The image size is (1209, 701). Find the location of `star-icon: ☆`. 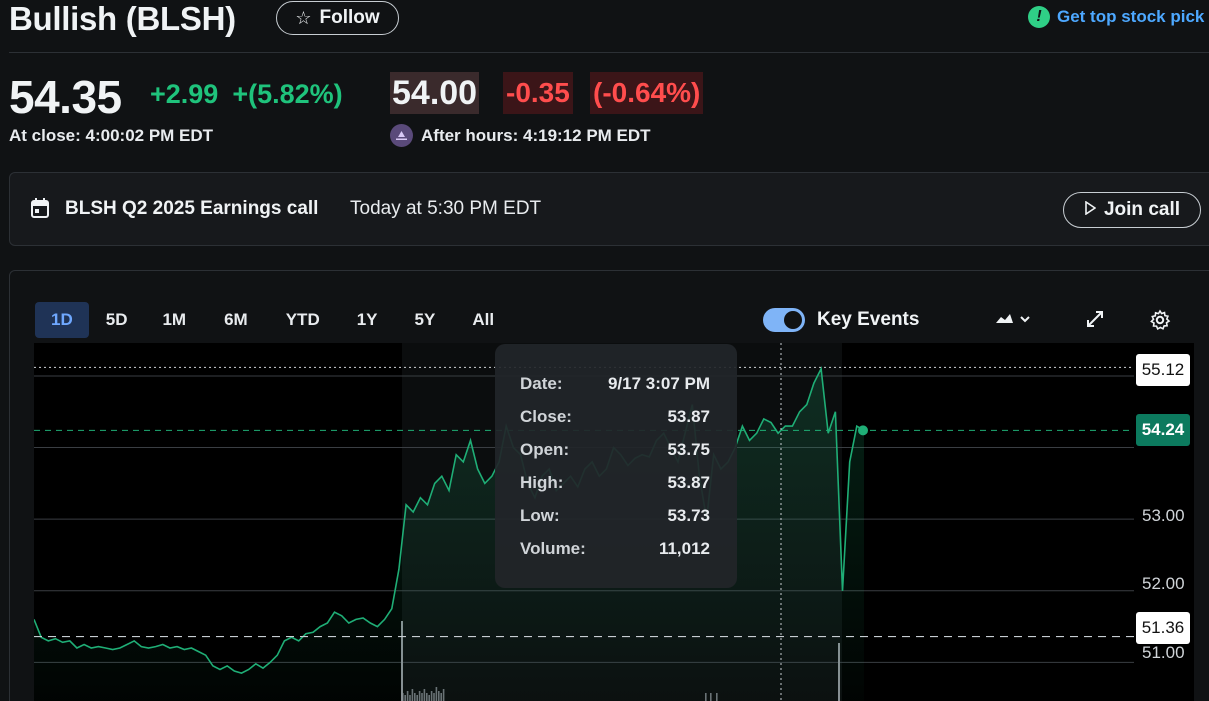

star-icon: ☆ is located at coordinates (303, 17).